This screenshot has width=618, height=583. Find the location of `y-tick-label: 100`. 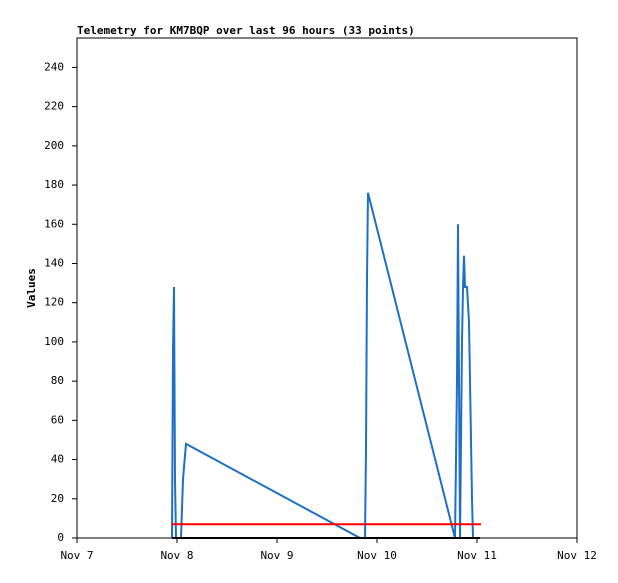

y-tick-label: 100 is located at coordinates (54, 341).